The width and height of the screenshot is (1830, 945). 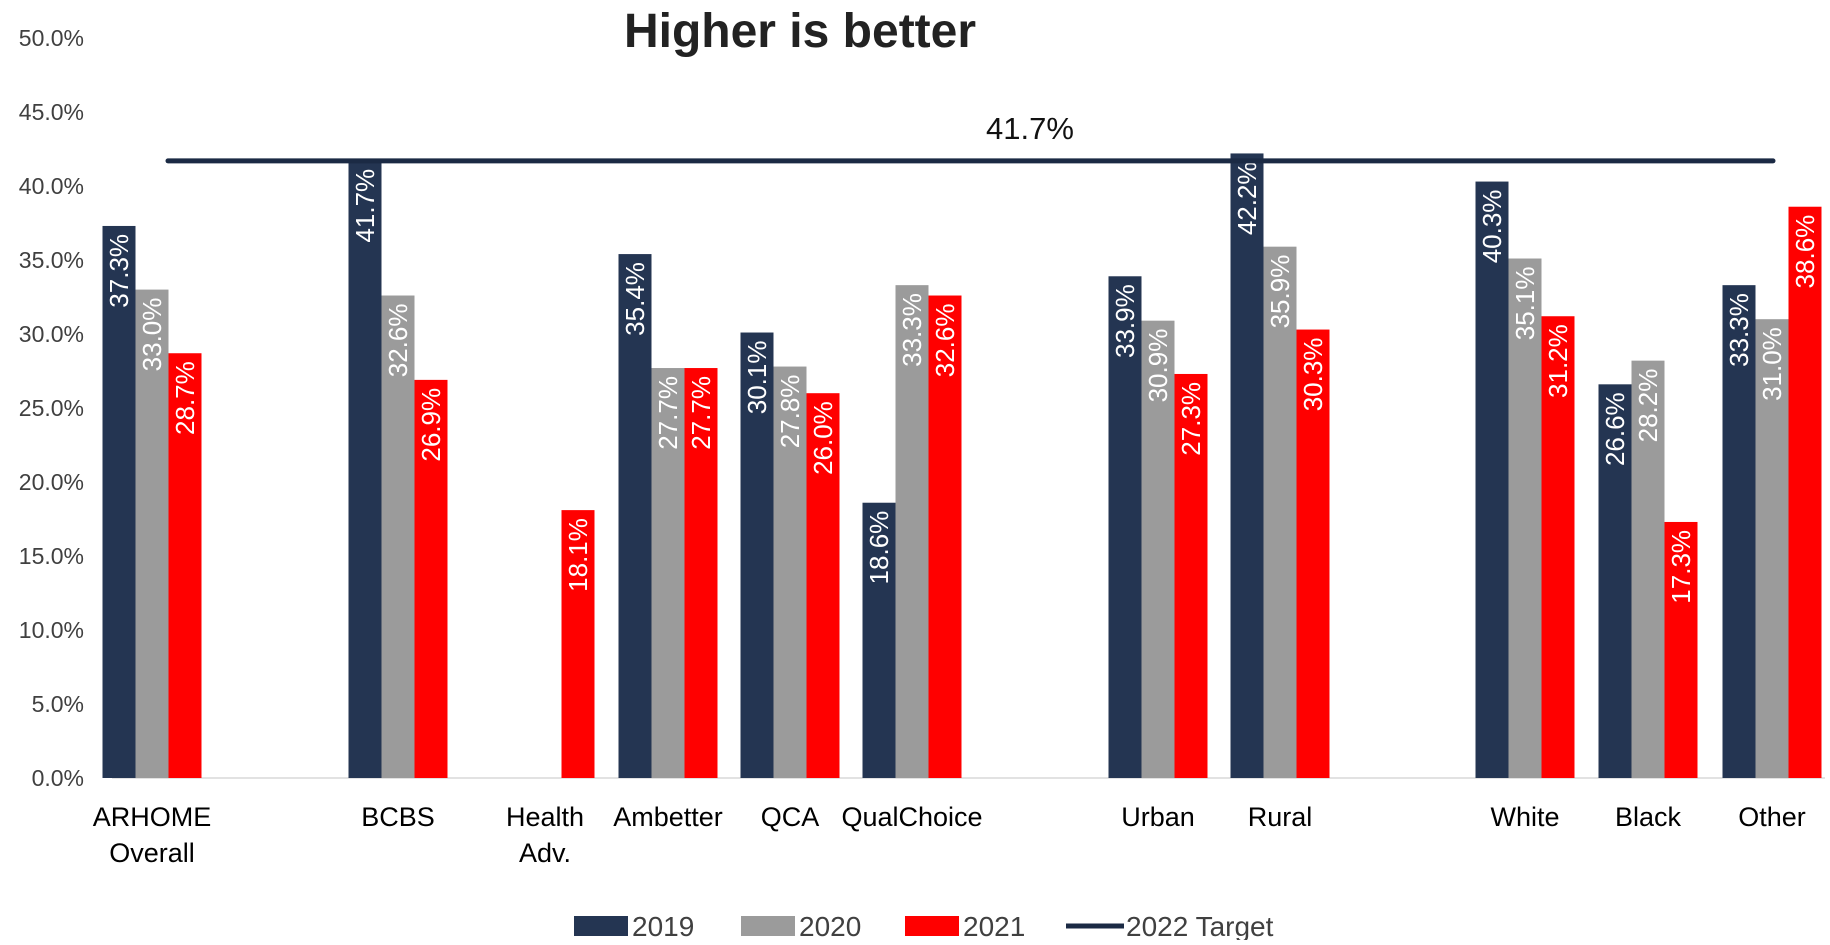 What do you see at coordinates (1615, 429) in the screenshot?
I see `data-label: 26.6%` at bounding box center [1615, 429].